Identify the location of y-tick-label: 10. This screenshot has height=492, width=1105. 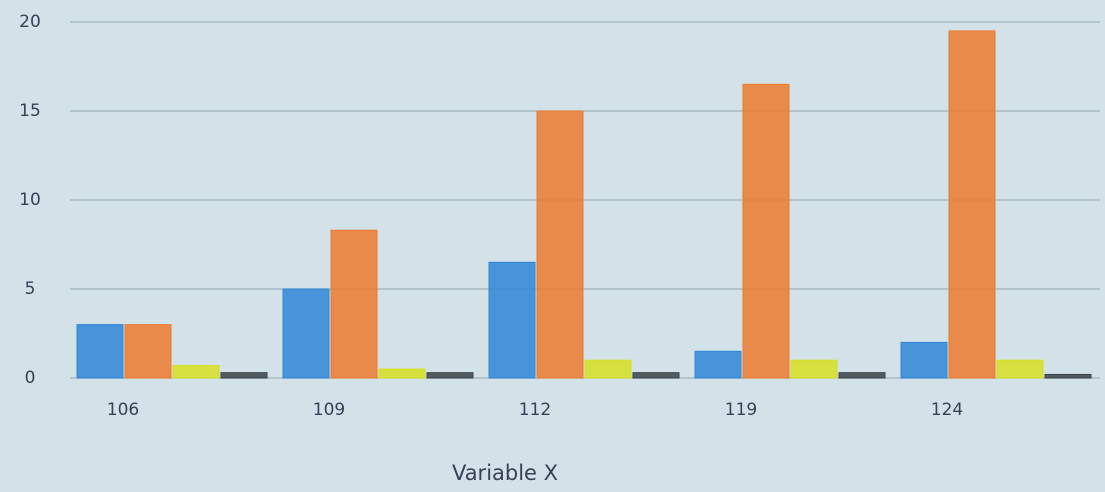
(30, 200).